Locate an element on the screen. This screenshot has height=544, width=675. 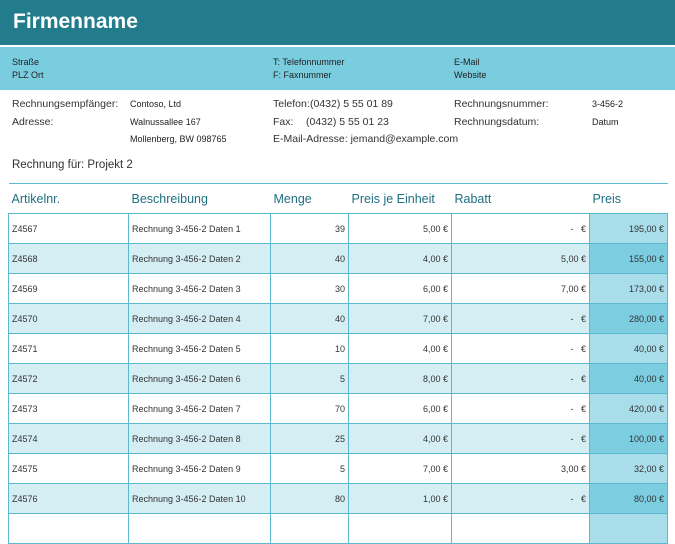
cell: Rechnung 3-456-2 Daten 4 is located at coordinates (200, 319).